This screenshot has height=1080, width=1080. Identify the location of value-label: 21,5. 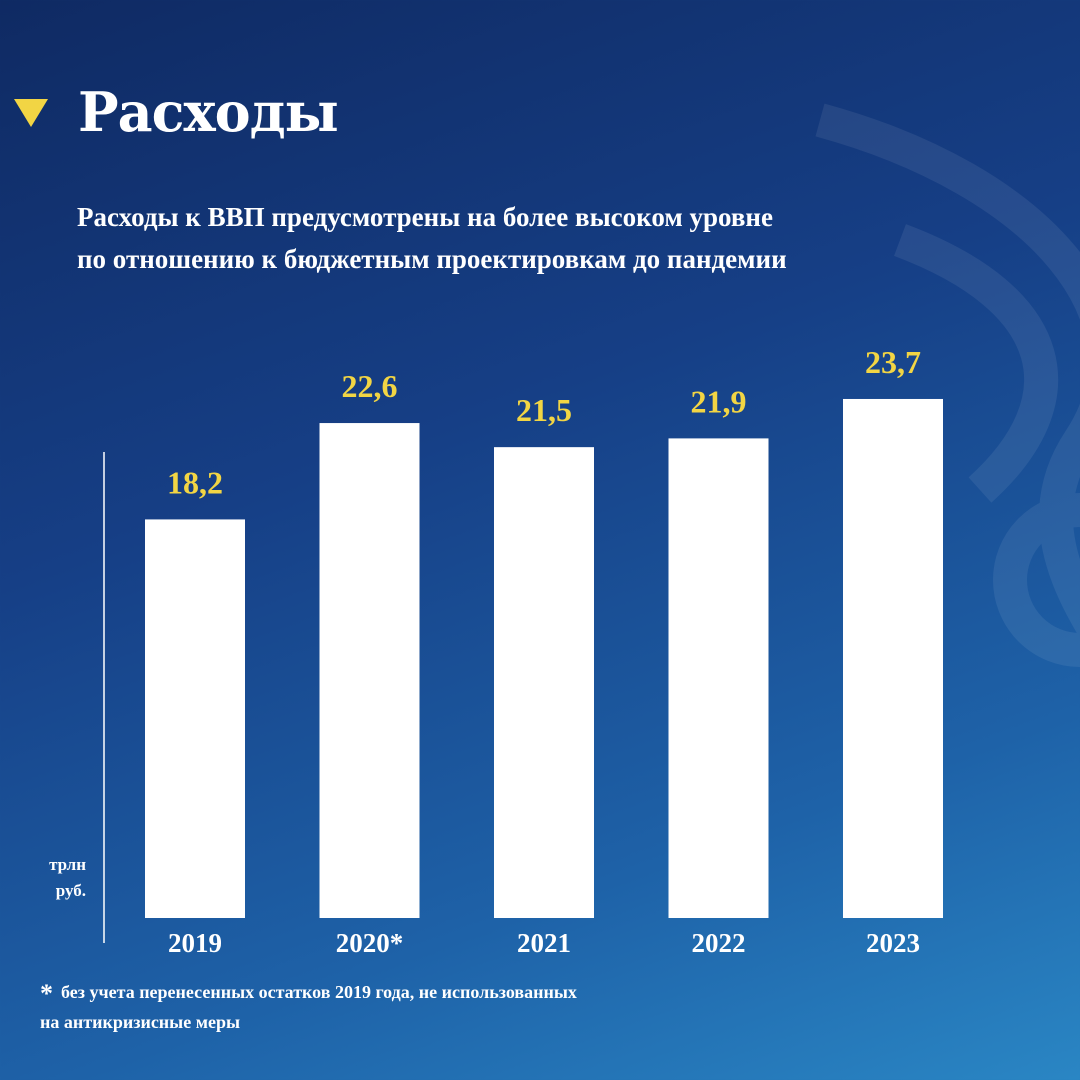
(544, 410).